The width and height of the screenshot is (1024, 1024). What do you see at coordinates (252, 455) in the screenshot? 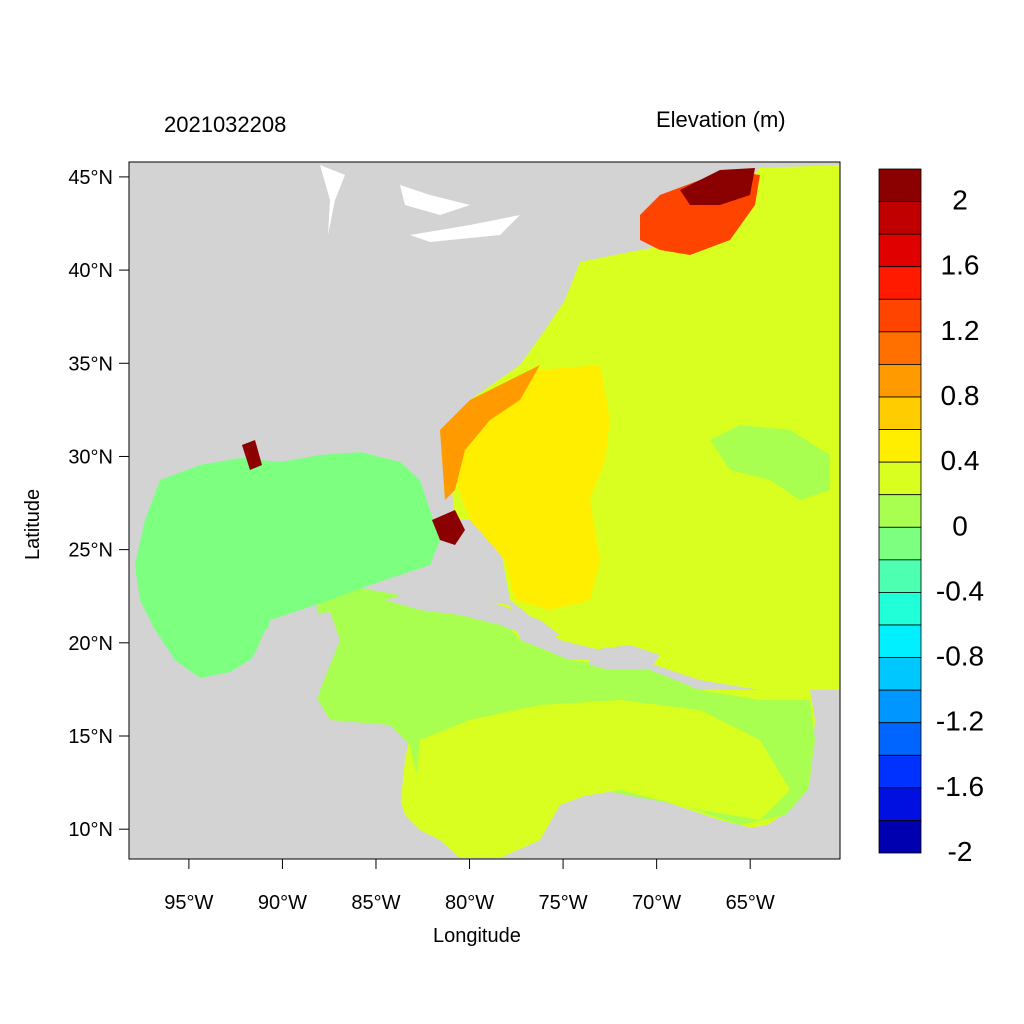
I see `surge-louisiana` at bounding box center [252, 455].